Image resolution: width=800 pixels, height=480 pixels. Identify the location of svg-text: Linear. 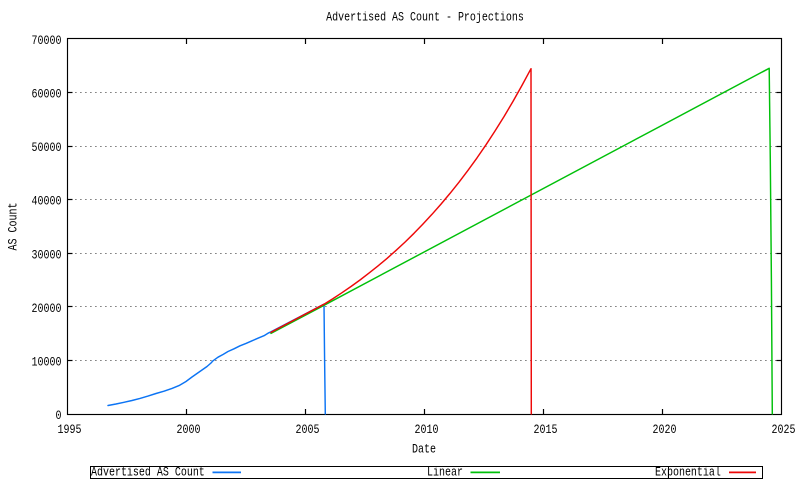
(445, 473).